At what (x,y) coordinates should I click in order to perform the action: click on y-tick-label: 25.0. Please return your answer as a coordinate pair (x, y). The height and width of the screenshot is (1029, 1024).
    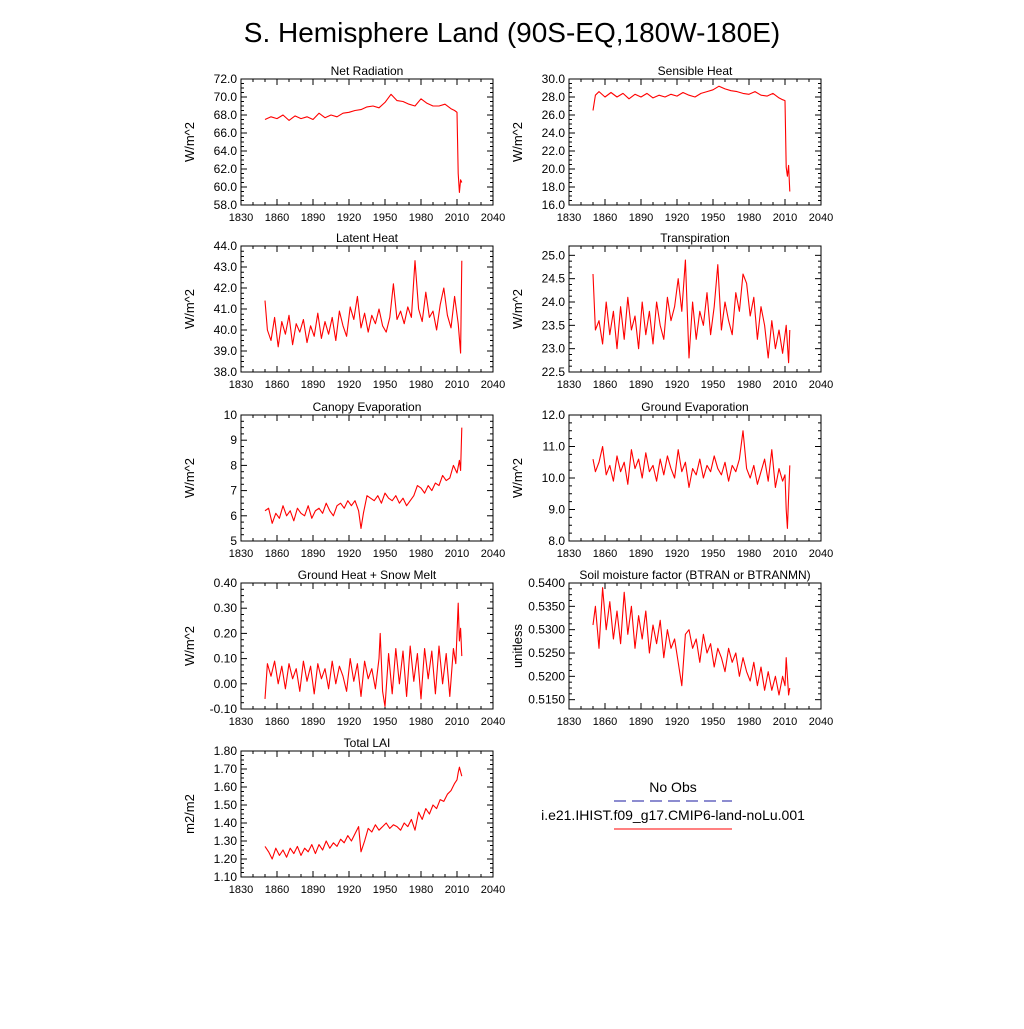
    Looking at the image, I should click on (554, 255).